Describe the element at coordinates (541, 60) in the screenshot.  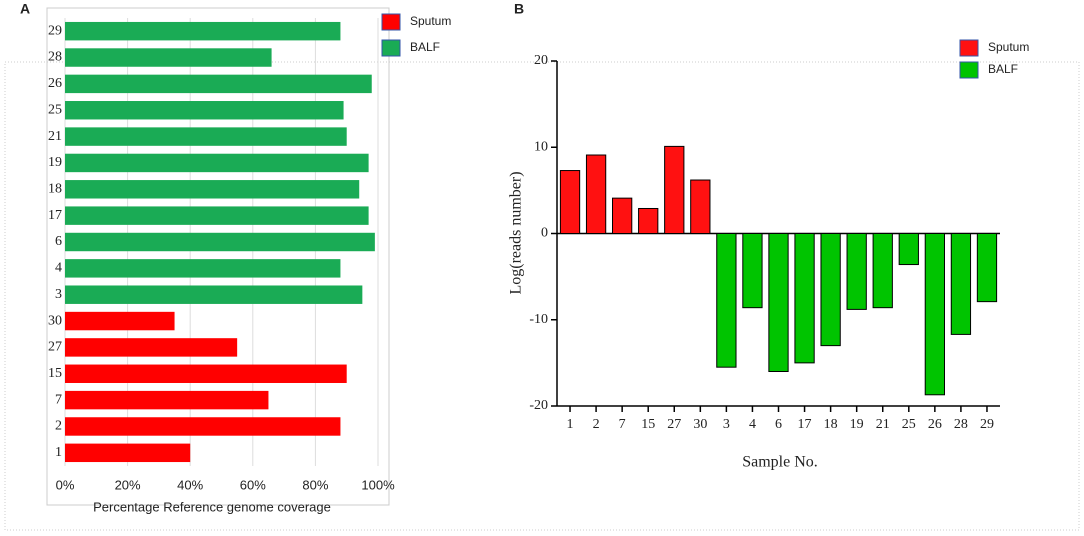
I see `y-tick-label: 20` at that location.